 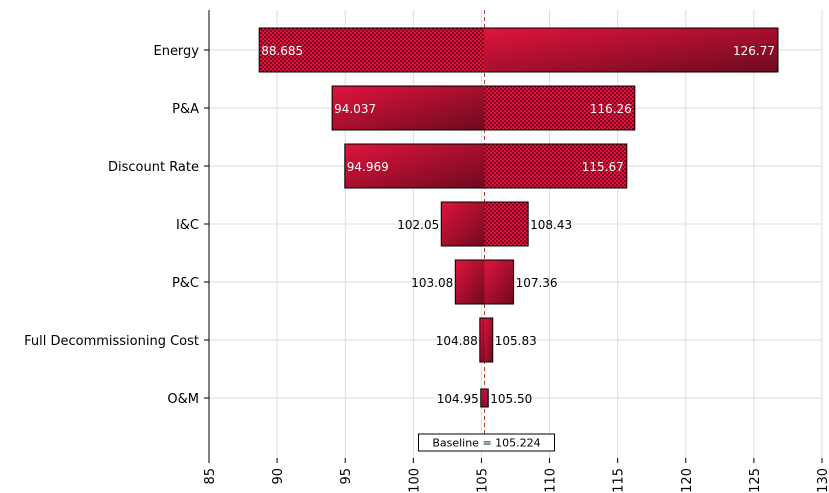 I want to click on low-value-label-5: 104.88, so click(x=457, y=341).